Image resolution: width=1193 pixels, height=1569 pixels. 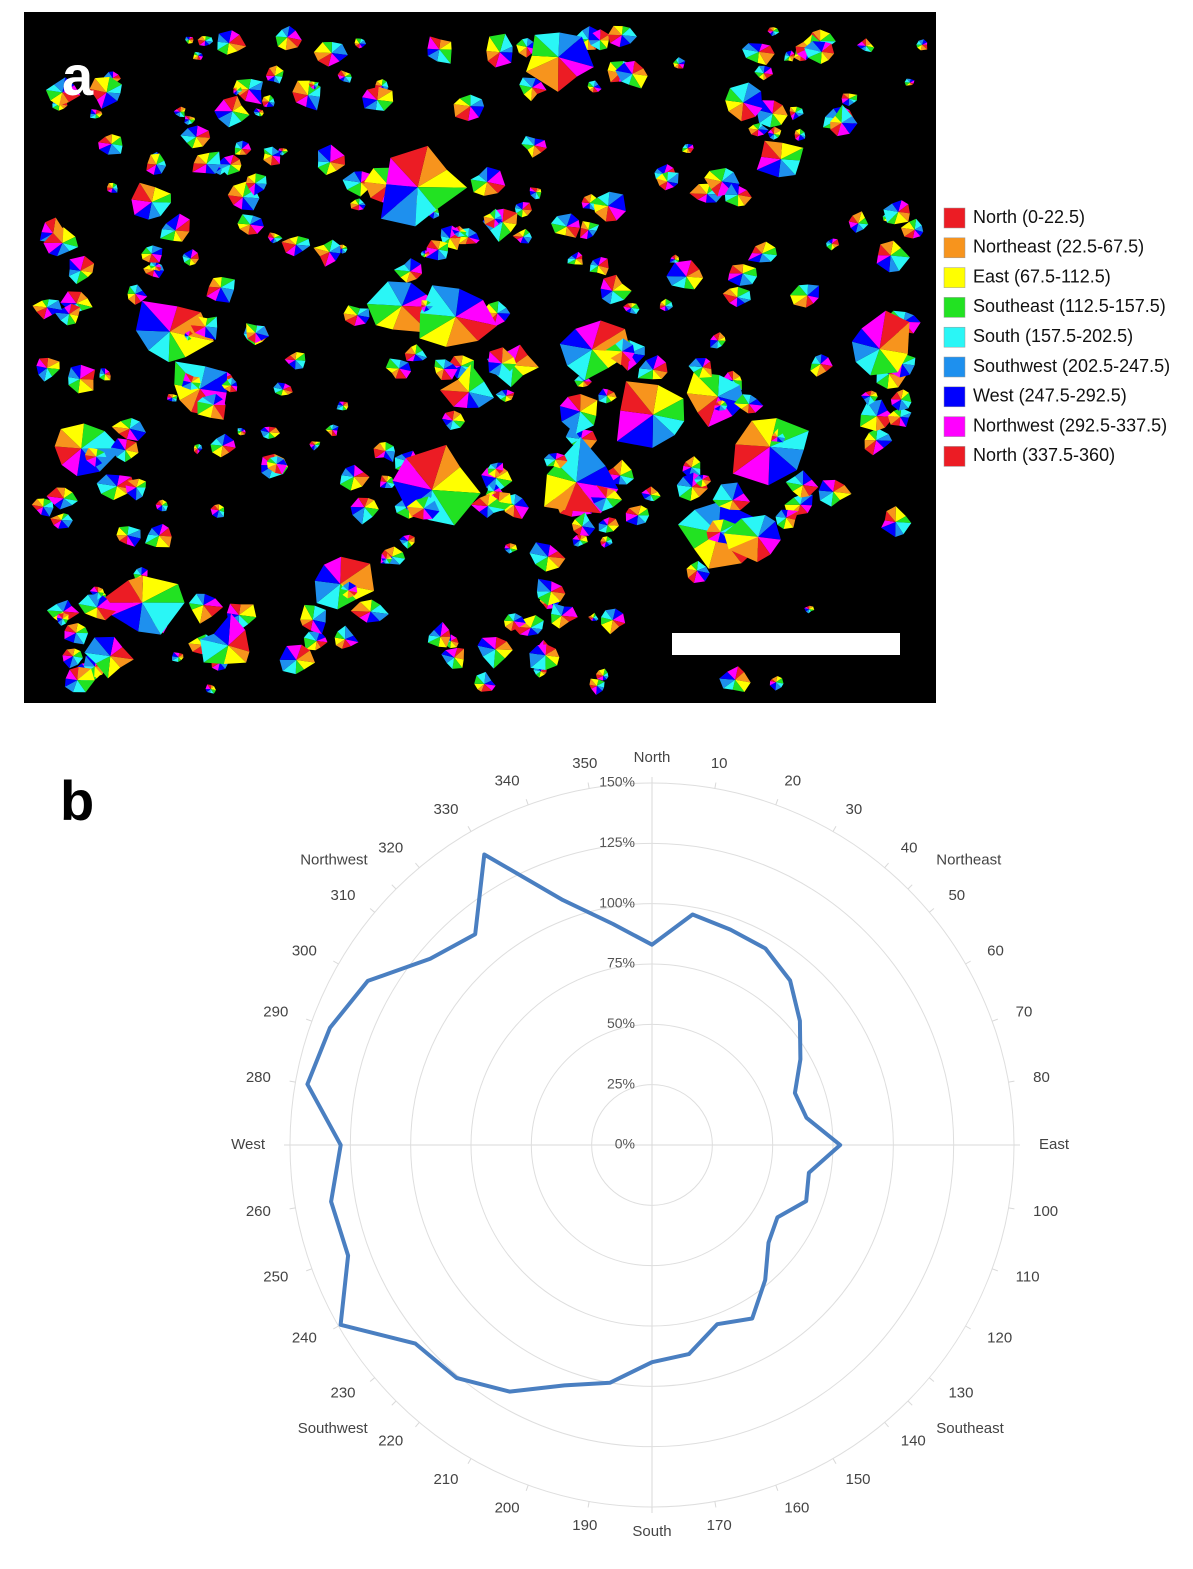 I want to click on angle-tick-label: 200, so click(x=507, y=1508).